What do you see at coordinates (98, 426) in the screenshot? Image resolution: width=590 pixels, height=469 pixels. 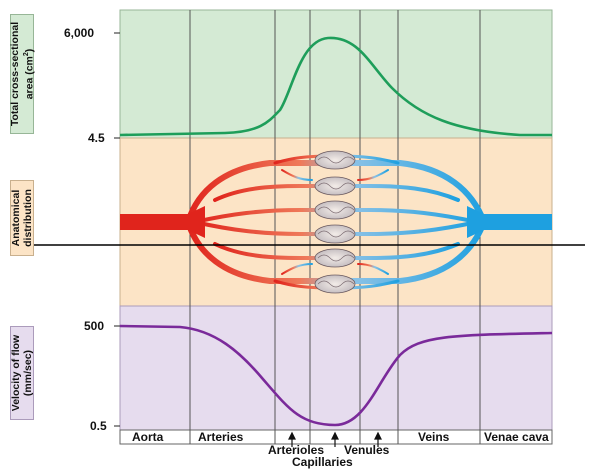 I see `velocity-tick-low: 0.5` at bounding box center [98, 426].